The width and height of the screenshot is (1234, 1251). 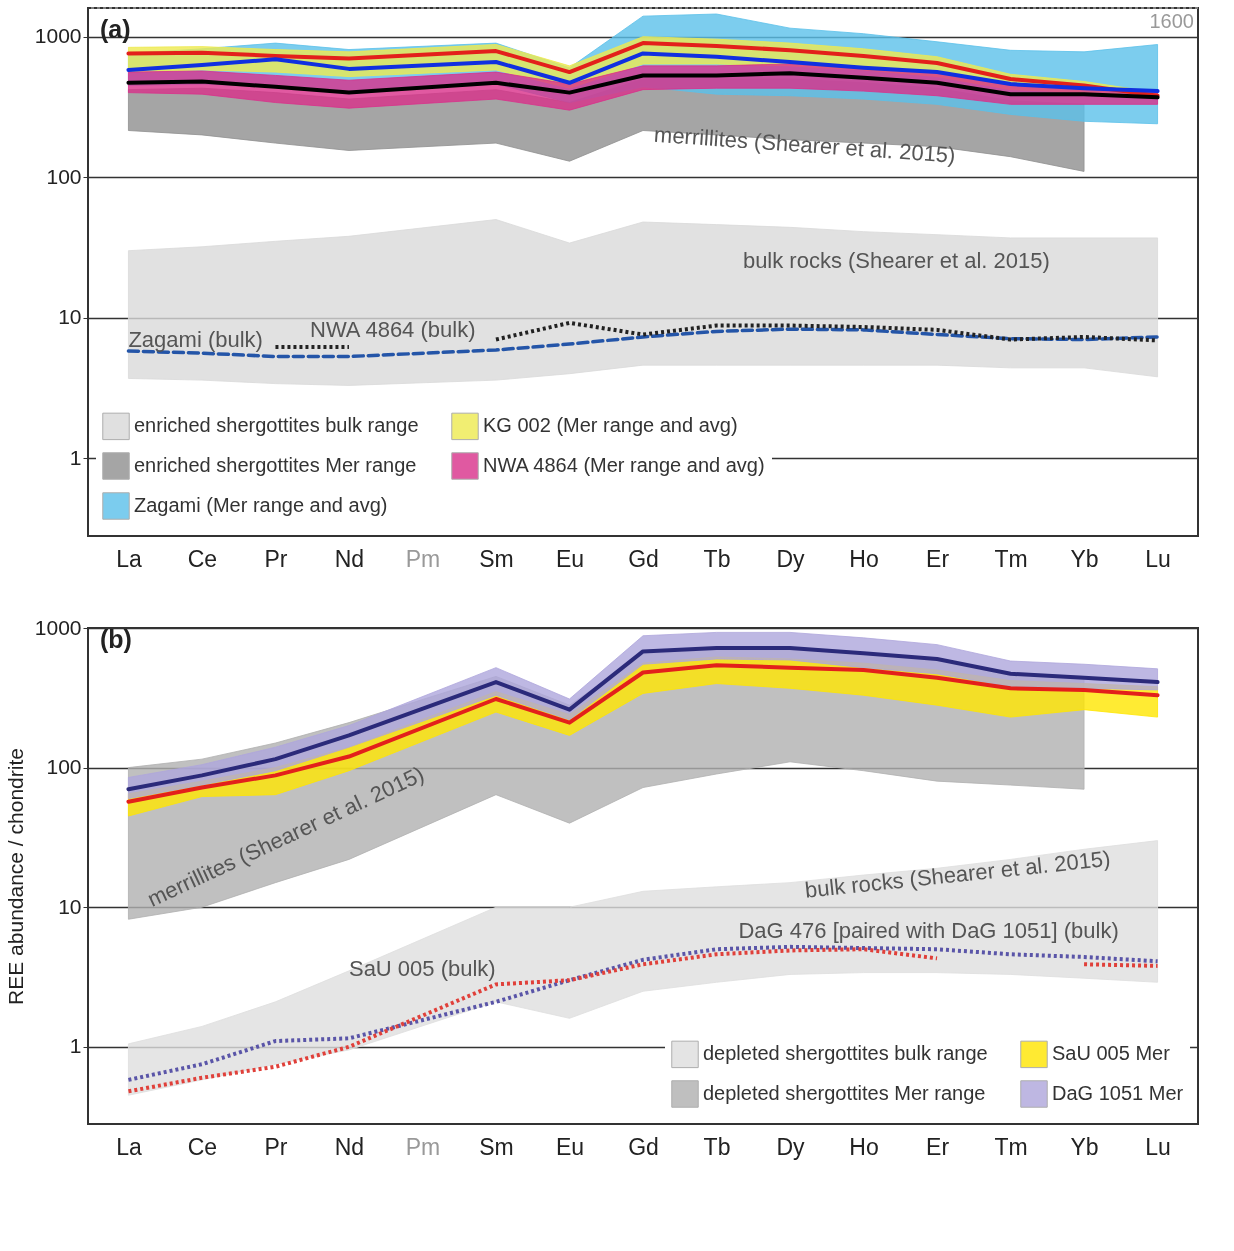 What do you see at coordinates (15, 876) in the screenshot?
I see `y-axis-title: REE abundance / chondrite` at bounding box center [15, 876].